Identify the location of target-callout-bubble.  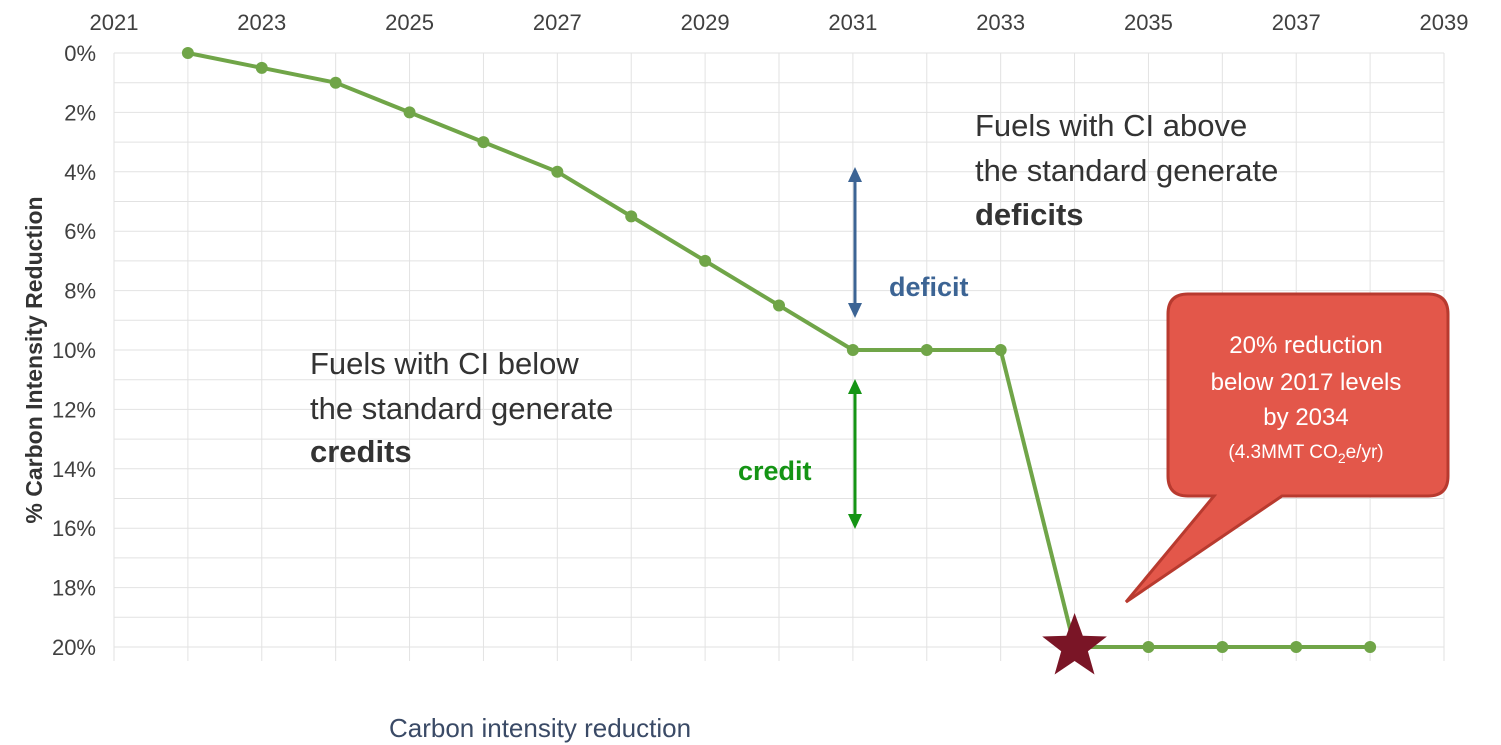
(1287, 448).